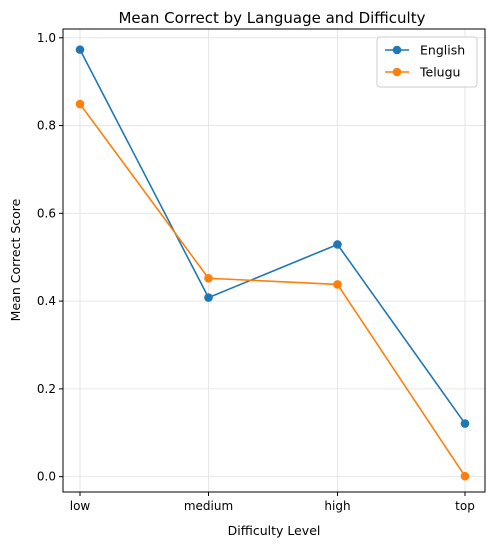 The height and width of the screenshot is (547, 494). Describe the element at coordinates (80, 506) in the screenshot. I see `x-tick-label: low` at that location.